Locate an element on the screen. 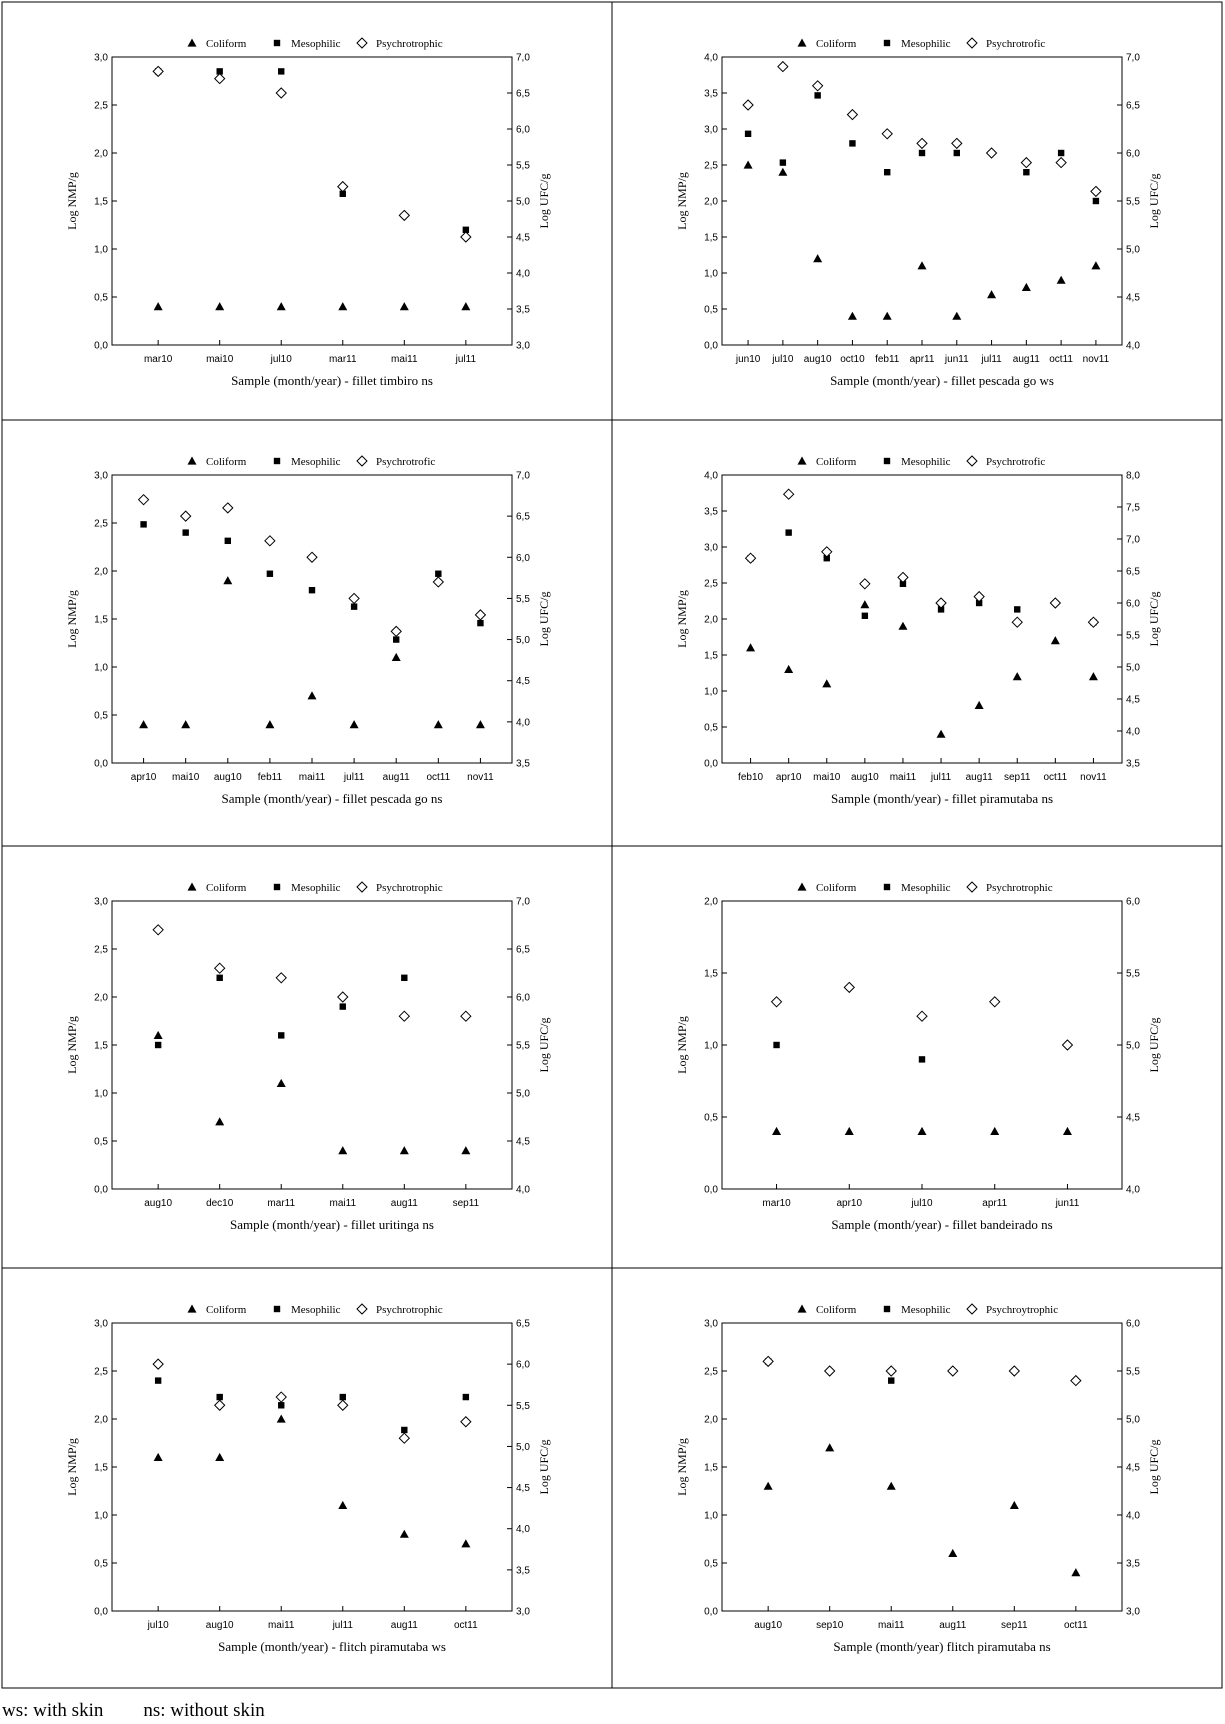 Image resolution: width=1225 pixels, height=1724 pixels. x-tick-label: oct10 is located at coordinates (852, 359).